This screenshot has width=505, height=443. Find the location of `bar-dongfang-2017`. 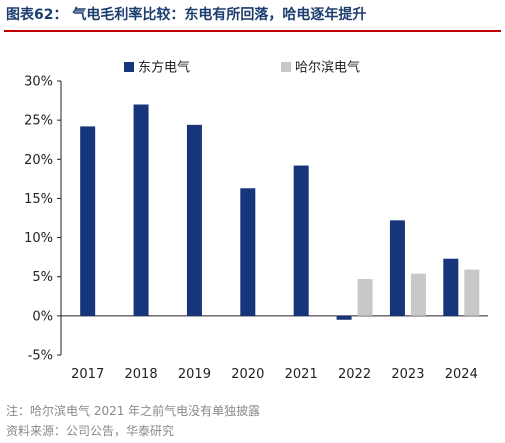

bar-dongfang-2017 is located at coordinates (88, 221).